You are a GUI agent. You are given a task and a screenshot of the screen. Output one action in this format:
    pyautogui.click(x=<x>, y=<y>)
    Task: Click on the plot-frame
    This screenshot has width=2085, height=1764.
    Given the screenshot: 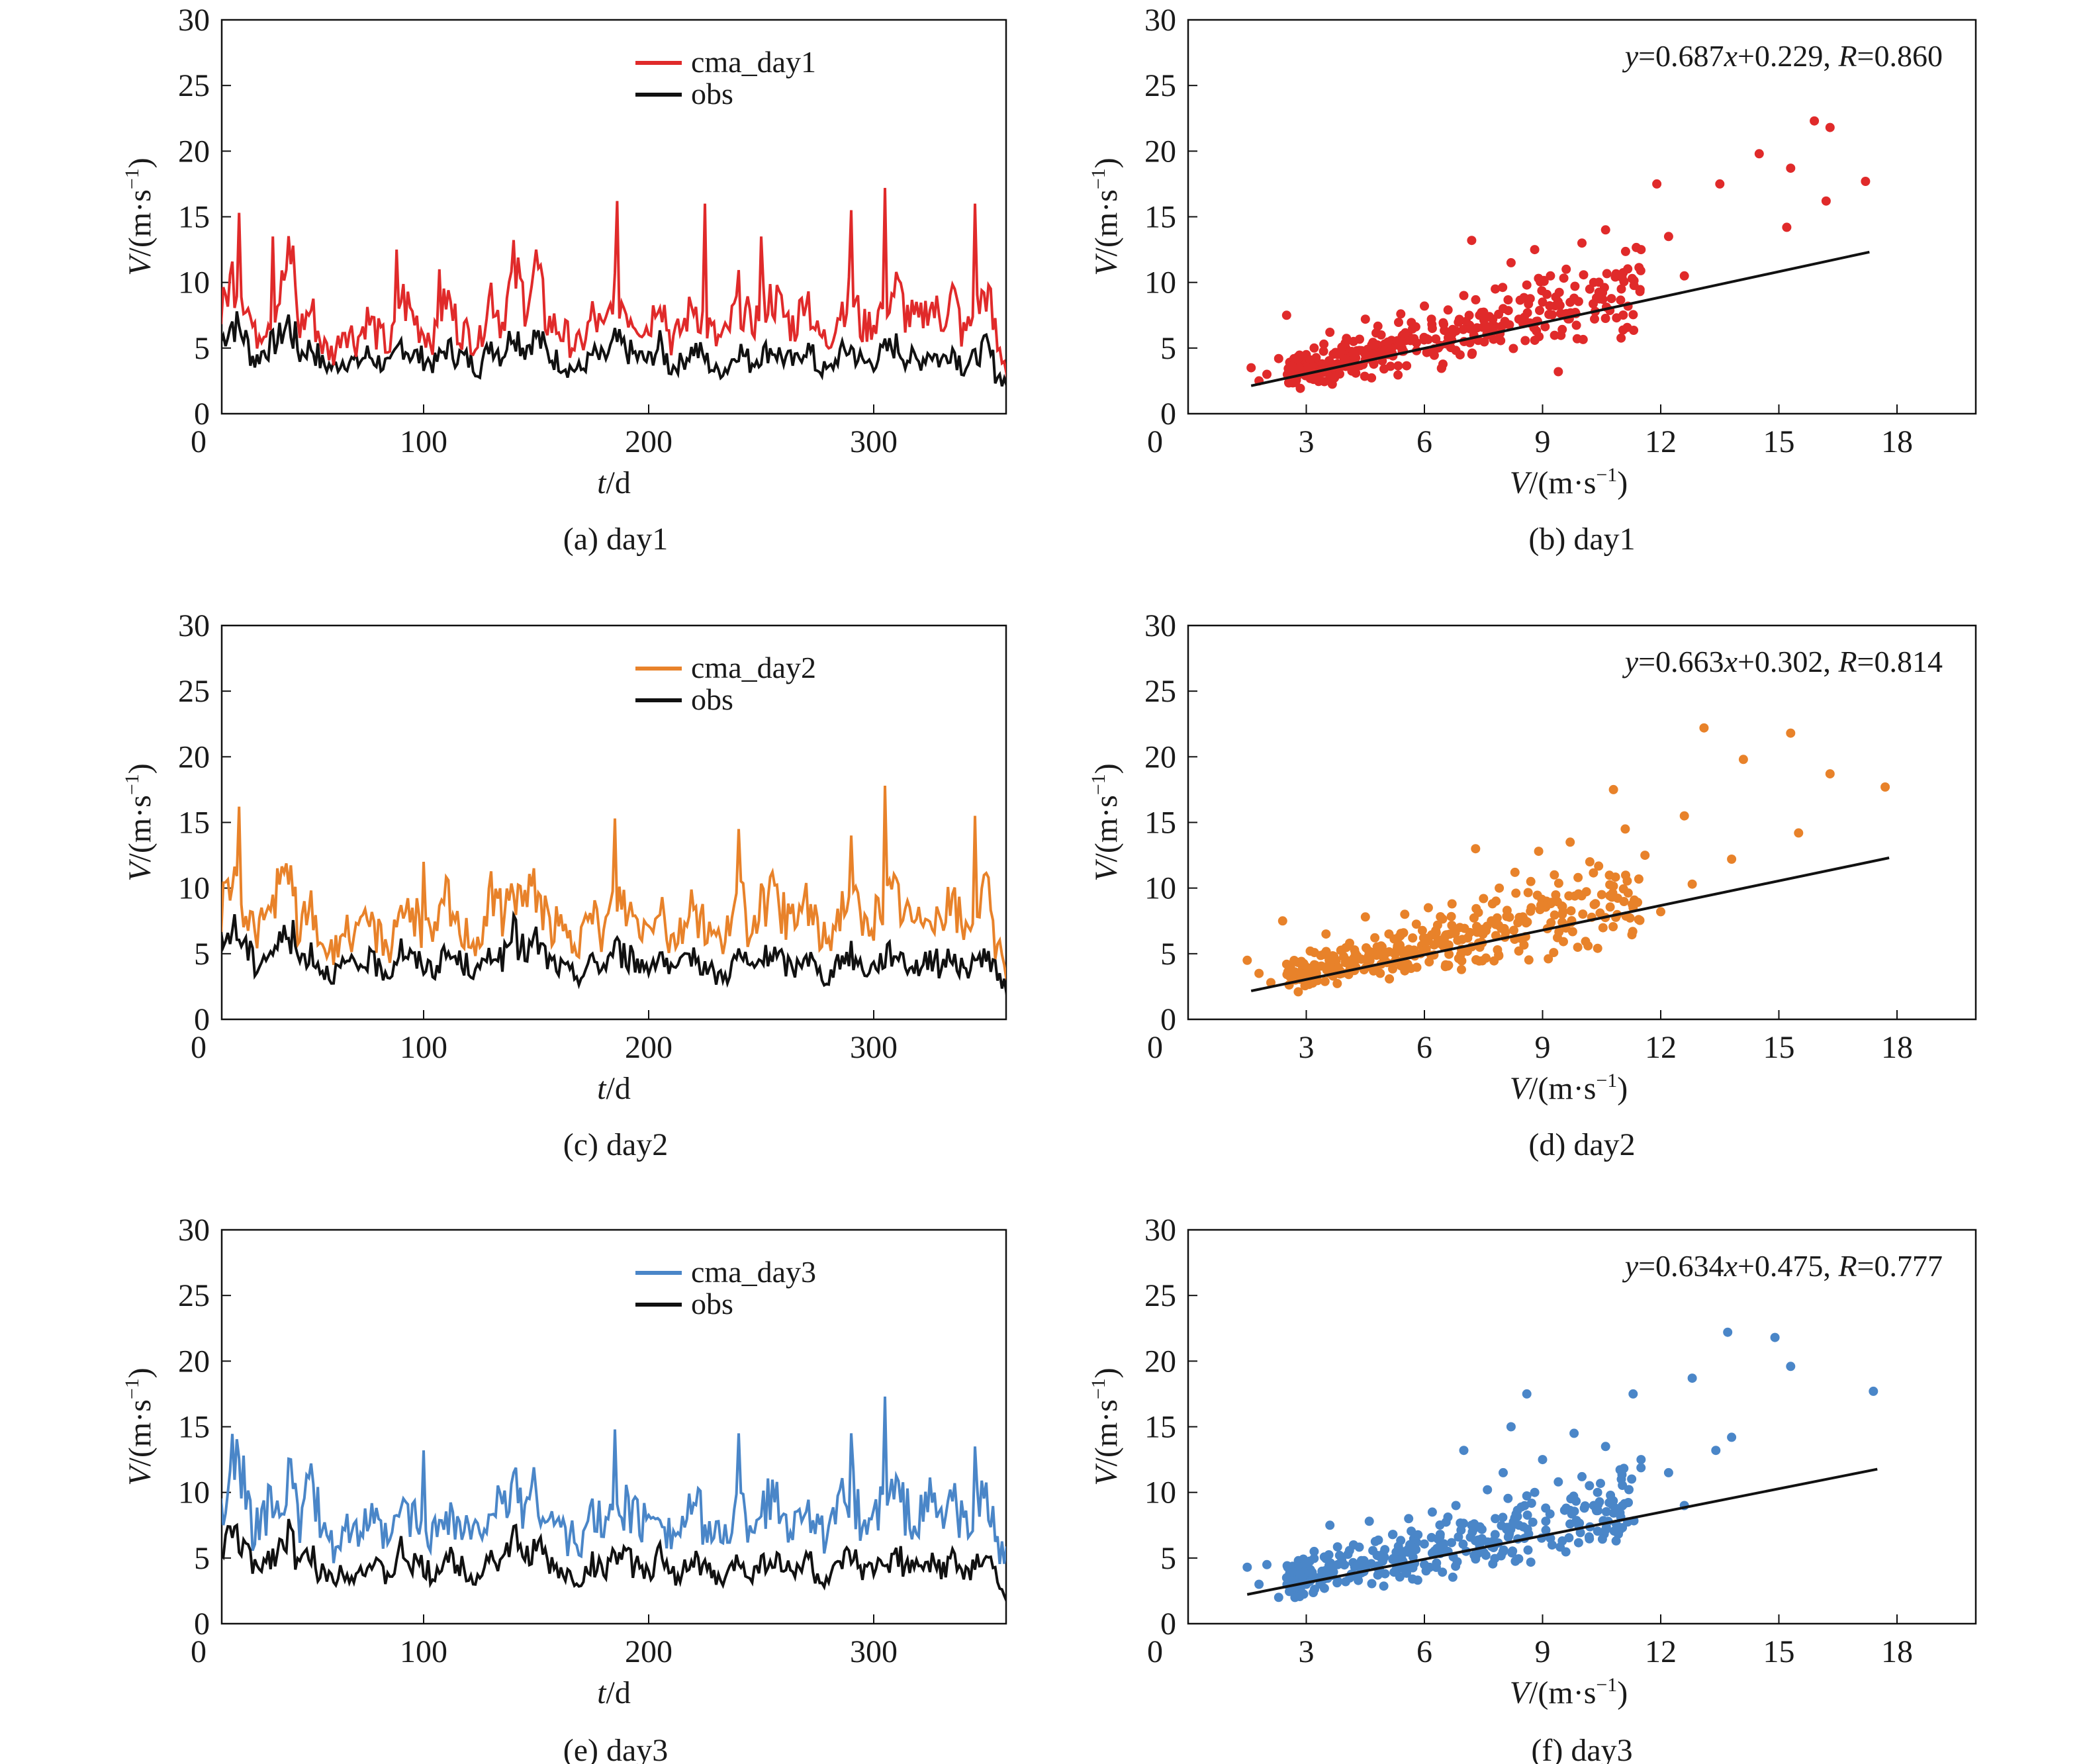 What is the action you would take?
    pyautogui.click(x=613, y=217)
    